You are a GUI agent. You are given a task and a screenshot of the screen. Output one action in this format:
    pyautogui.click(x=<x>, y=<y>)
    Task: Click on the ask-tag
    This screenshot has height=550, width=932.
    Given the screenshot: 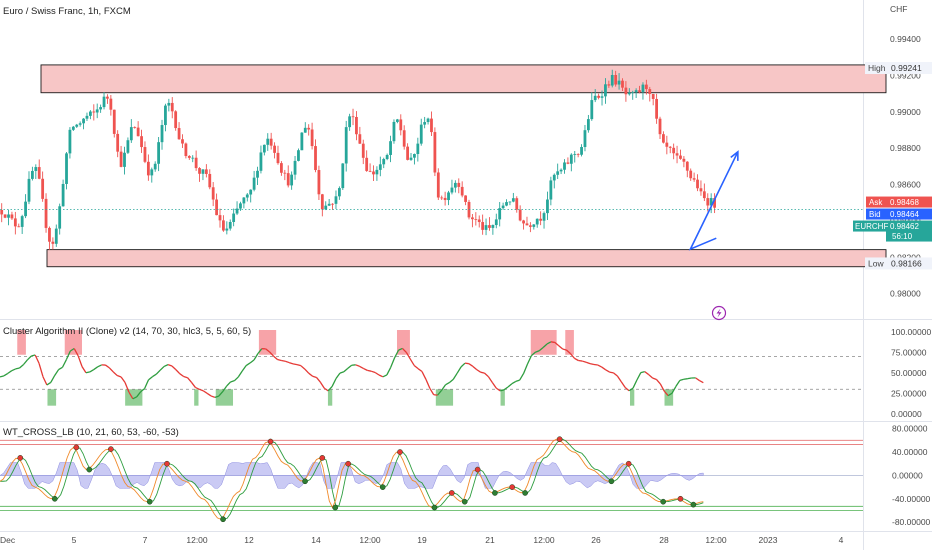 What is the action you would take?
    pyautogui.click(x=876, y=202)
    